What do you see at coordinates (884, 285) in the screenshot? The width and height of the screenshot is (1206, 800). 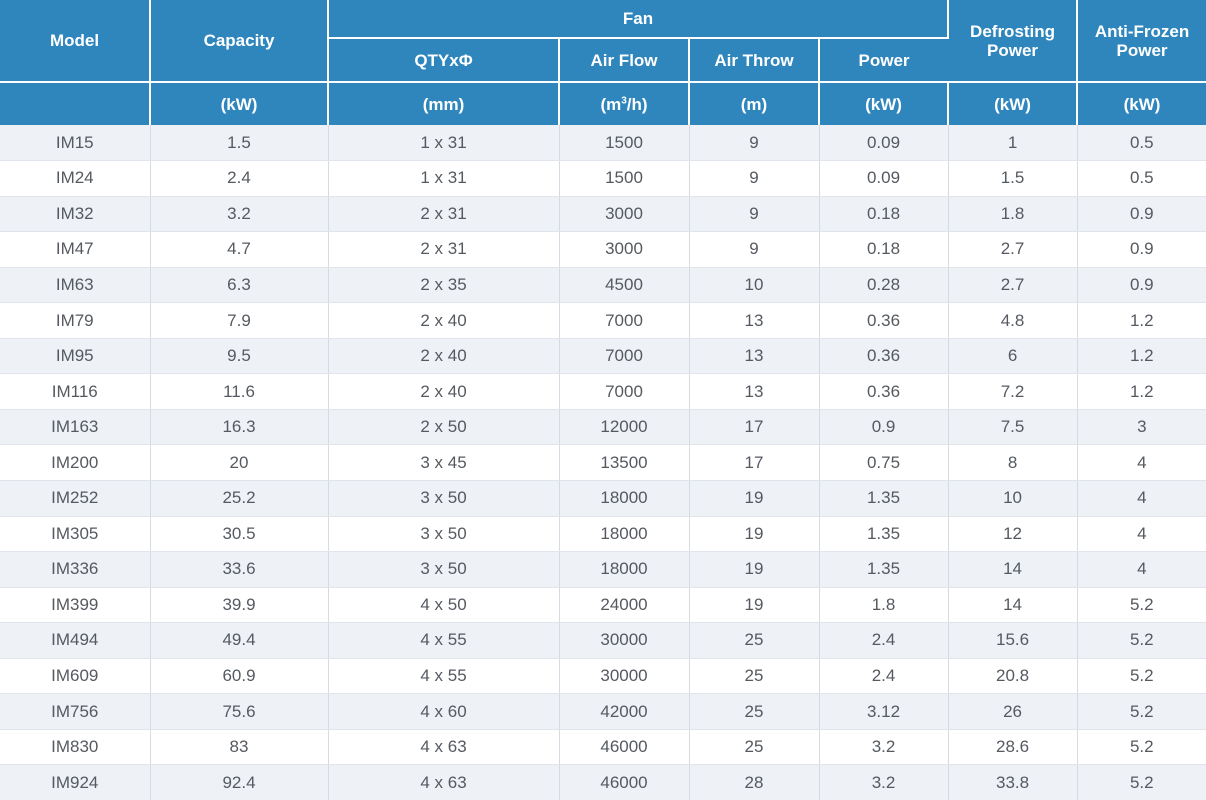 I see `cell-power: 0.28` at bounding box center [884, 285].